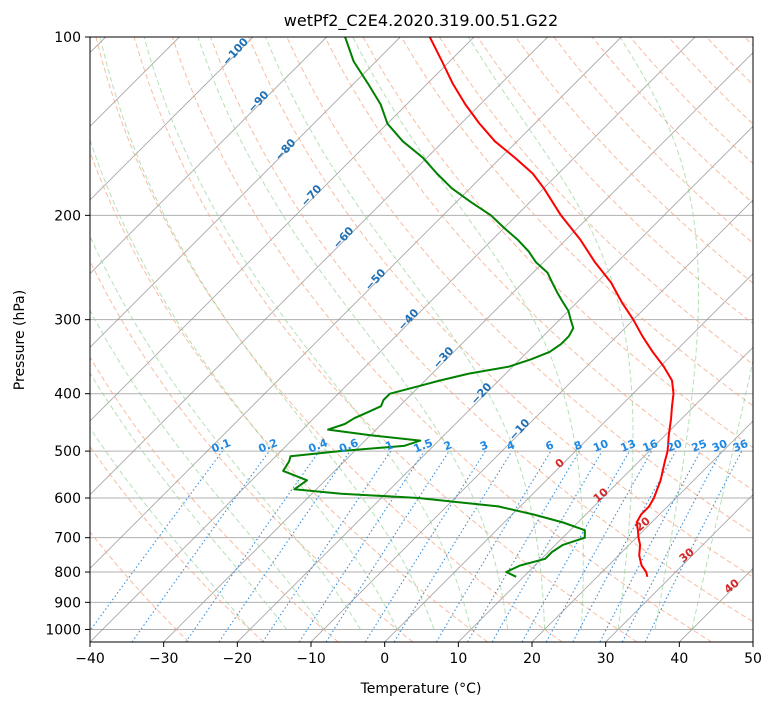 This screenshot has height=708, width=775. What do you see at coordinates (458, 659) in the screenshot?
I see `x-tick-label: 10` at bounding box center [458, 659].